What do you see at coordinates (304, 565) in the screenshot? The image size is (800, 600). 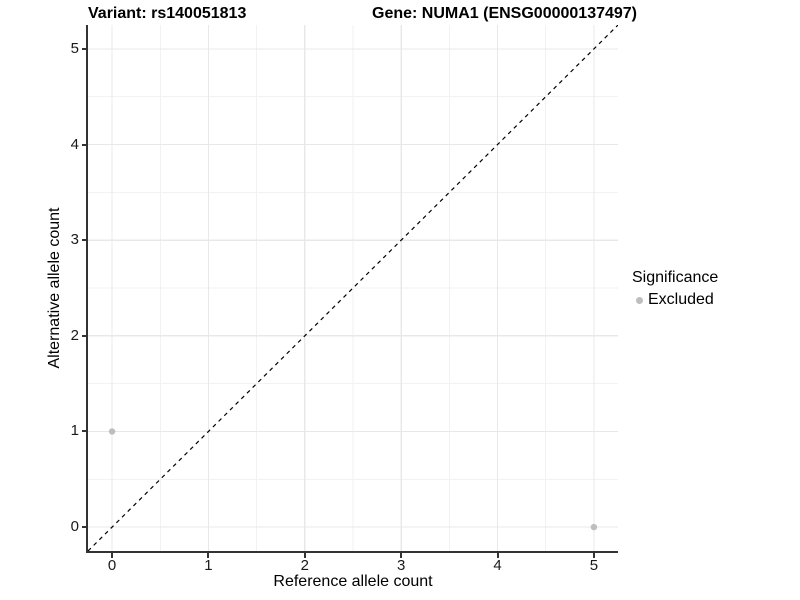 I see `x-tick-label: 2` at bounding box center [304, 565].